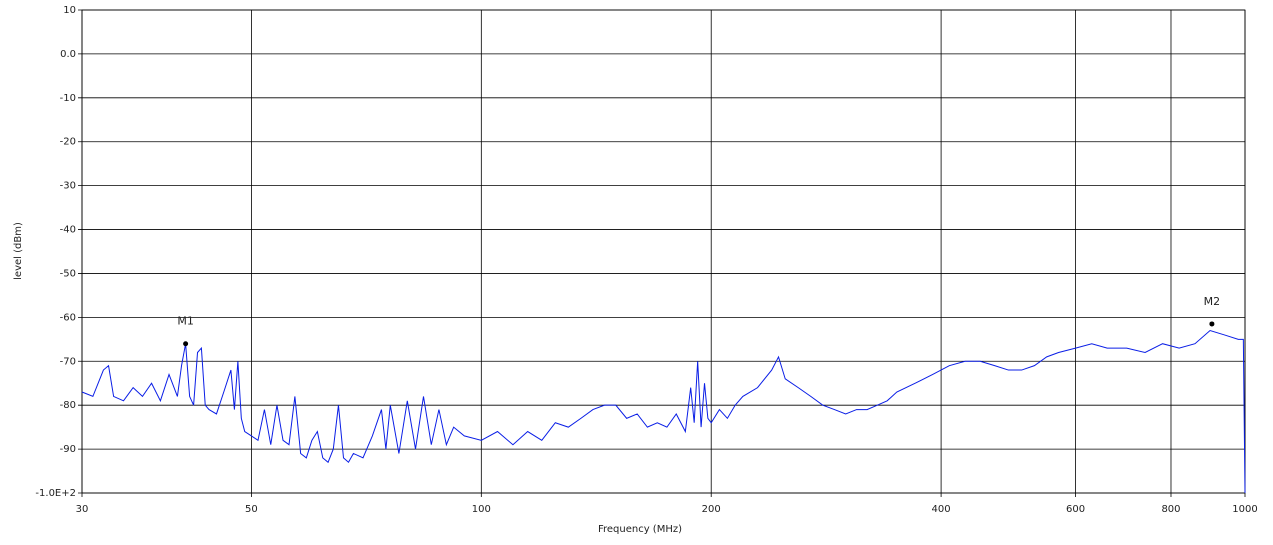 The image size is (1273, 545). I want to click on y-tick-label: -10, so click(68, 98).